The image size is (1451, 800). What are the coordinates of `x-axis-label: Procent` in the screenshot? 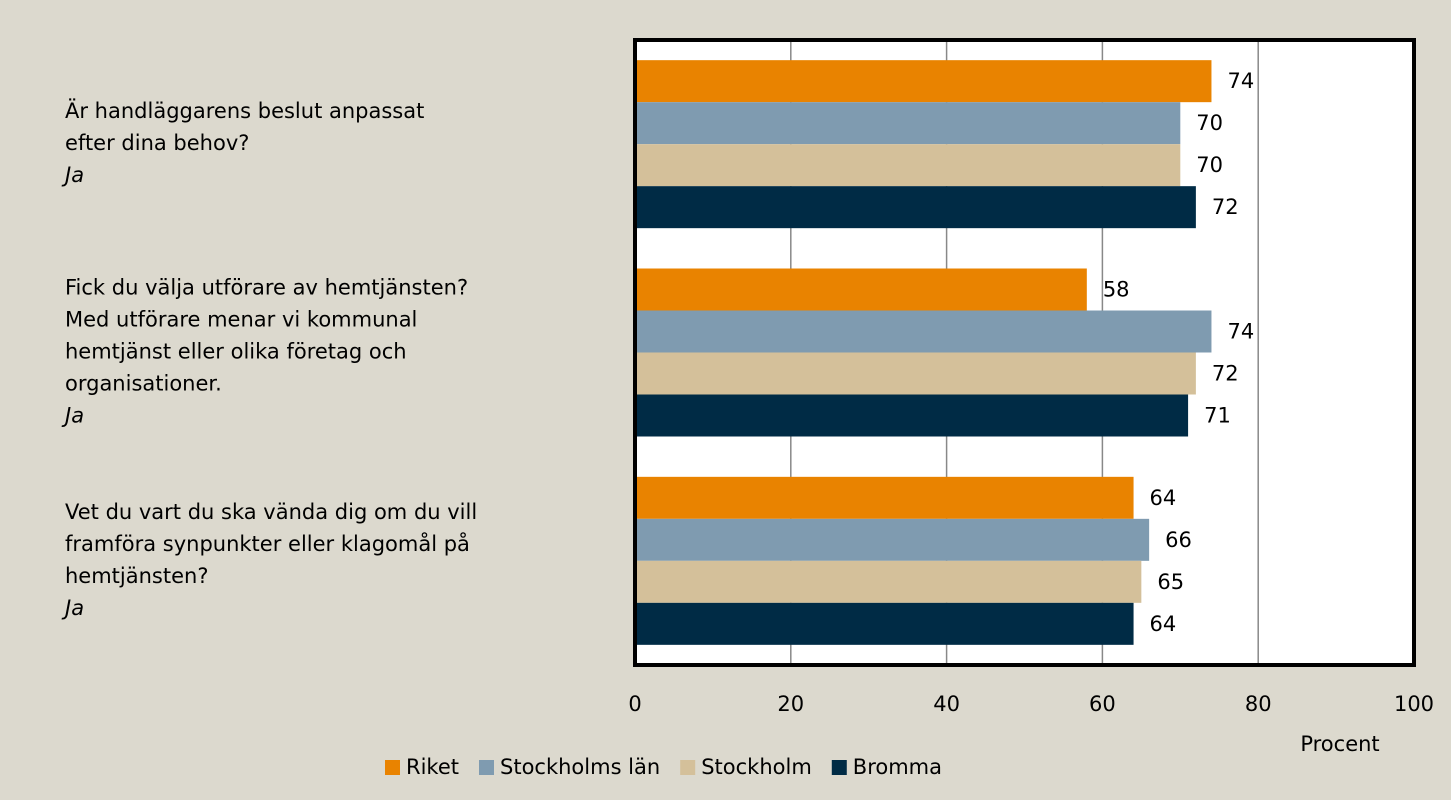 It's located at (1339, 744).